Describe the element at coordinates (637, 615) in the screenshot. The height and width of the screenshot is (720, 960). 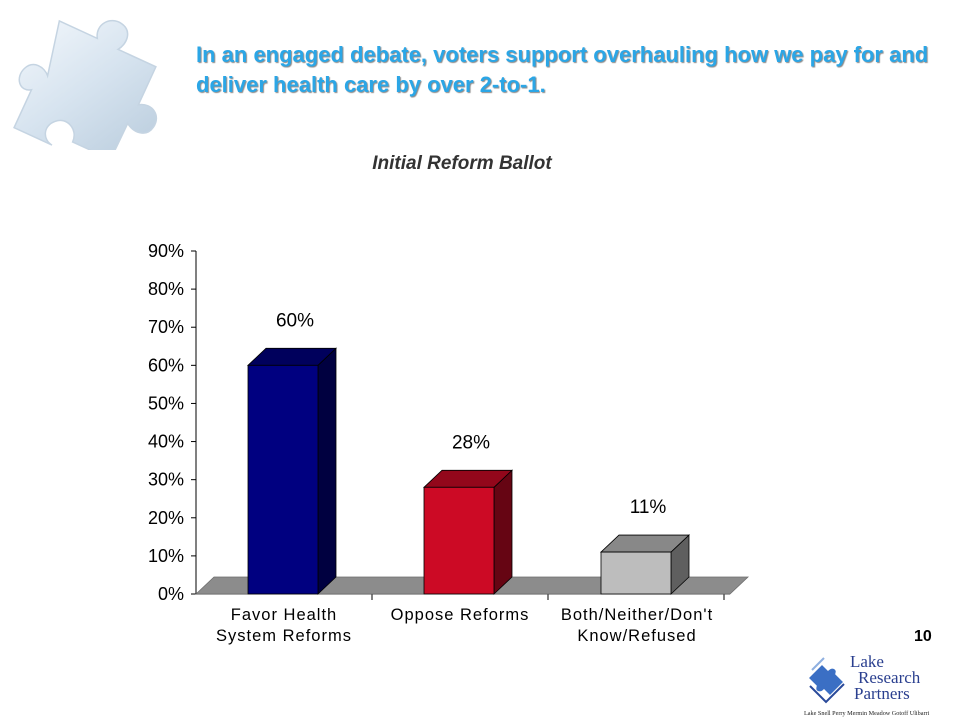
I see `category-label: Both/Neither/Don't` at that location.